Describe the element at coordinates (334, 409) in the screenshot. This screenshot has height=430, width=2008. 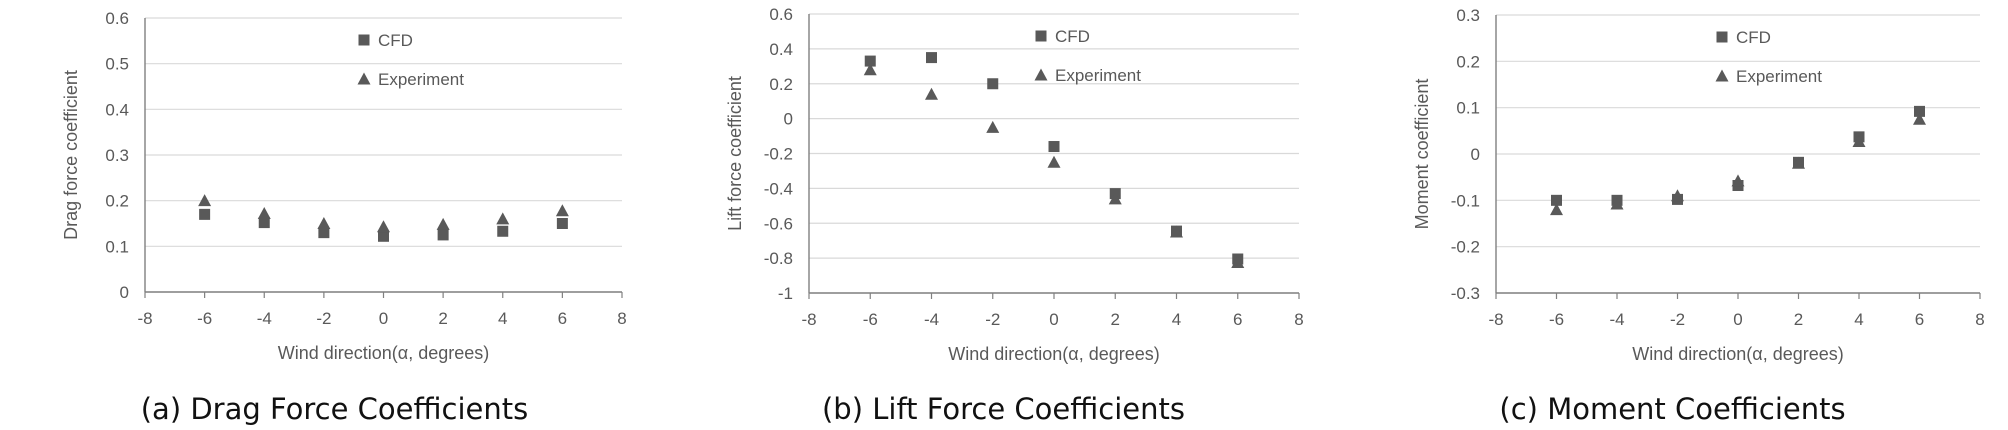
I see `drag-chart-caption: (a) Drag Force Coefficients` at that location.